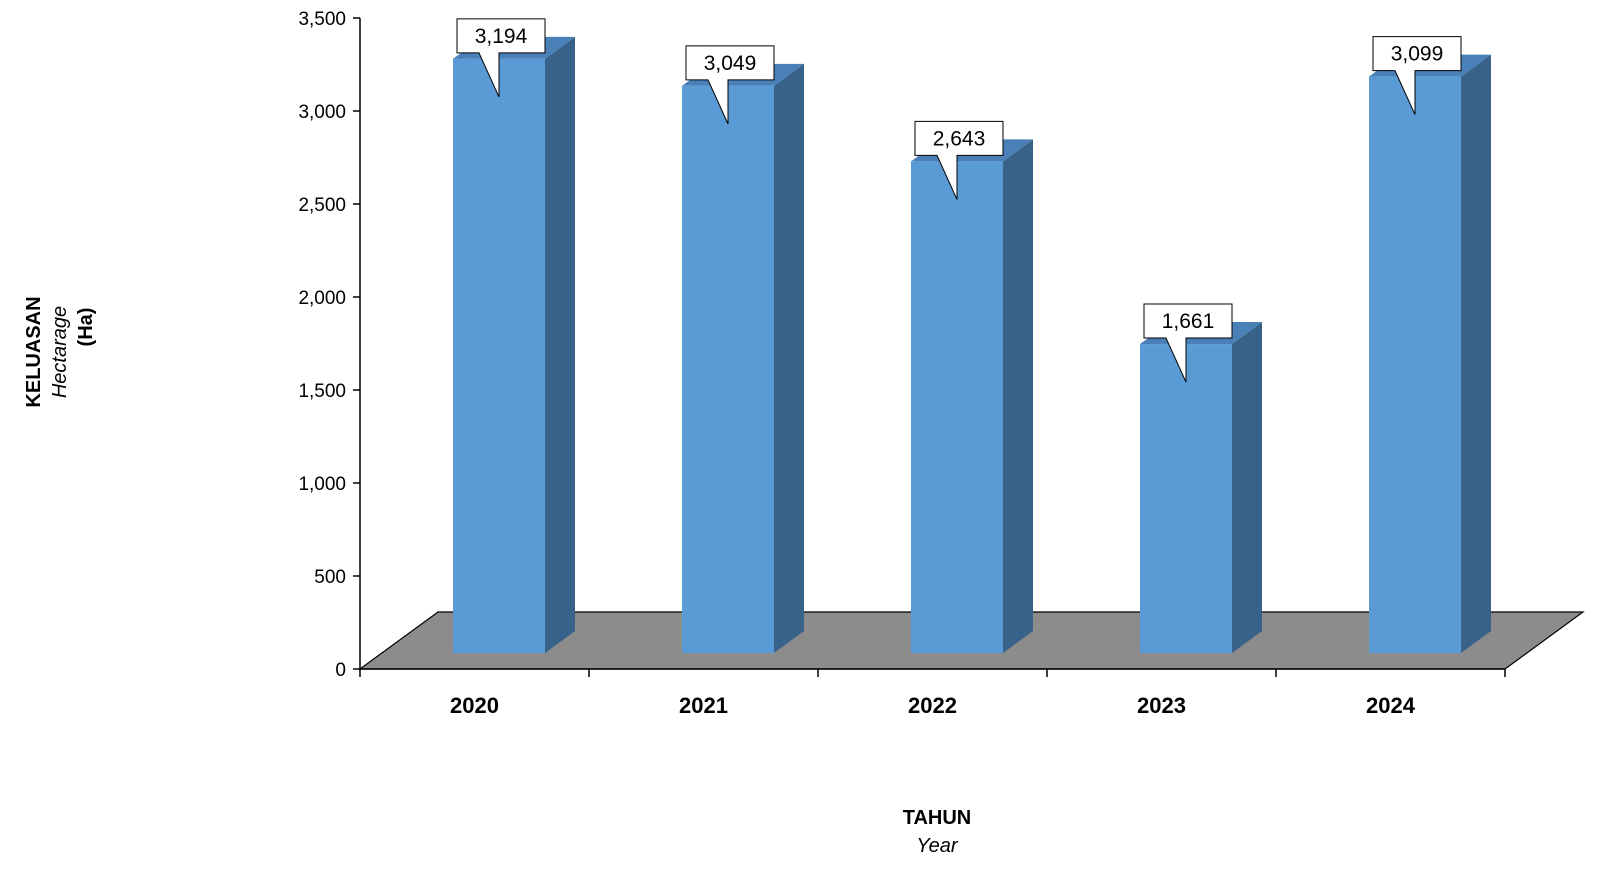 This screenshot has height=883, width=1609. What do you see at coordinates (1161, 705) in the screenshot?
I see `x-tick-label: 2023` at bounding box center [1161, 705].